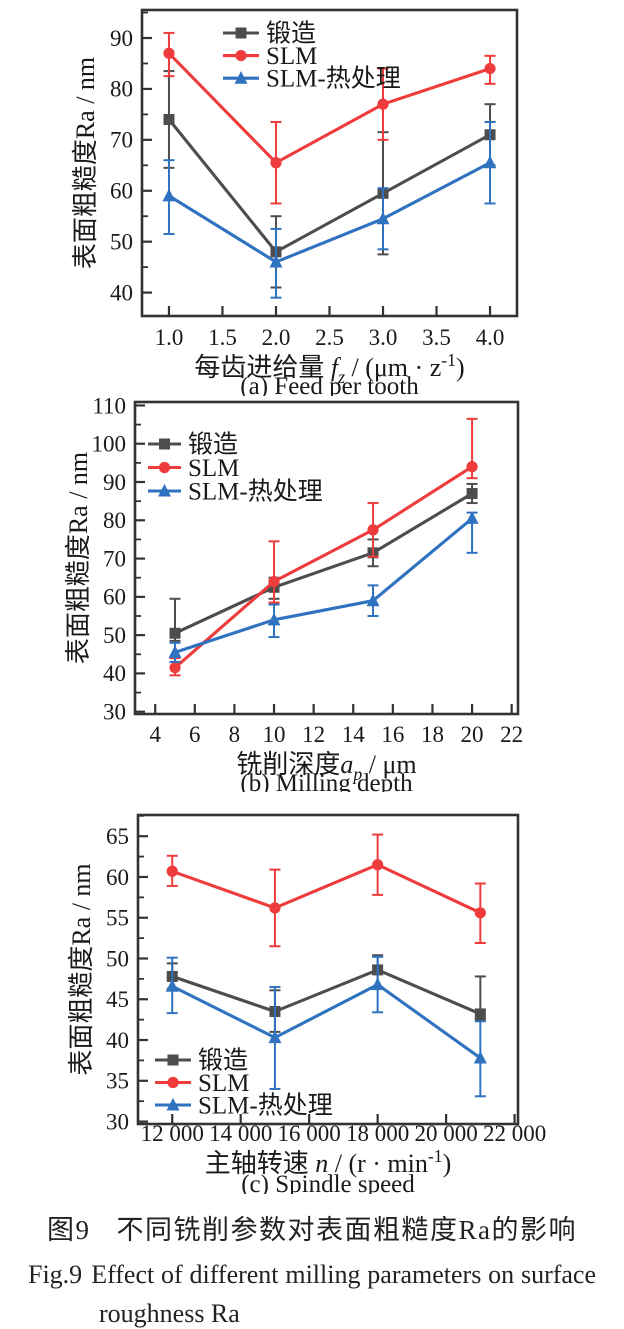 The width and height of the screenshot is (624, 1329). What do you see at coordinates (235, 734) in the screenshot?
I see `x-tick-label: 8` at bounding box center [235, 734].